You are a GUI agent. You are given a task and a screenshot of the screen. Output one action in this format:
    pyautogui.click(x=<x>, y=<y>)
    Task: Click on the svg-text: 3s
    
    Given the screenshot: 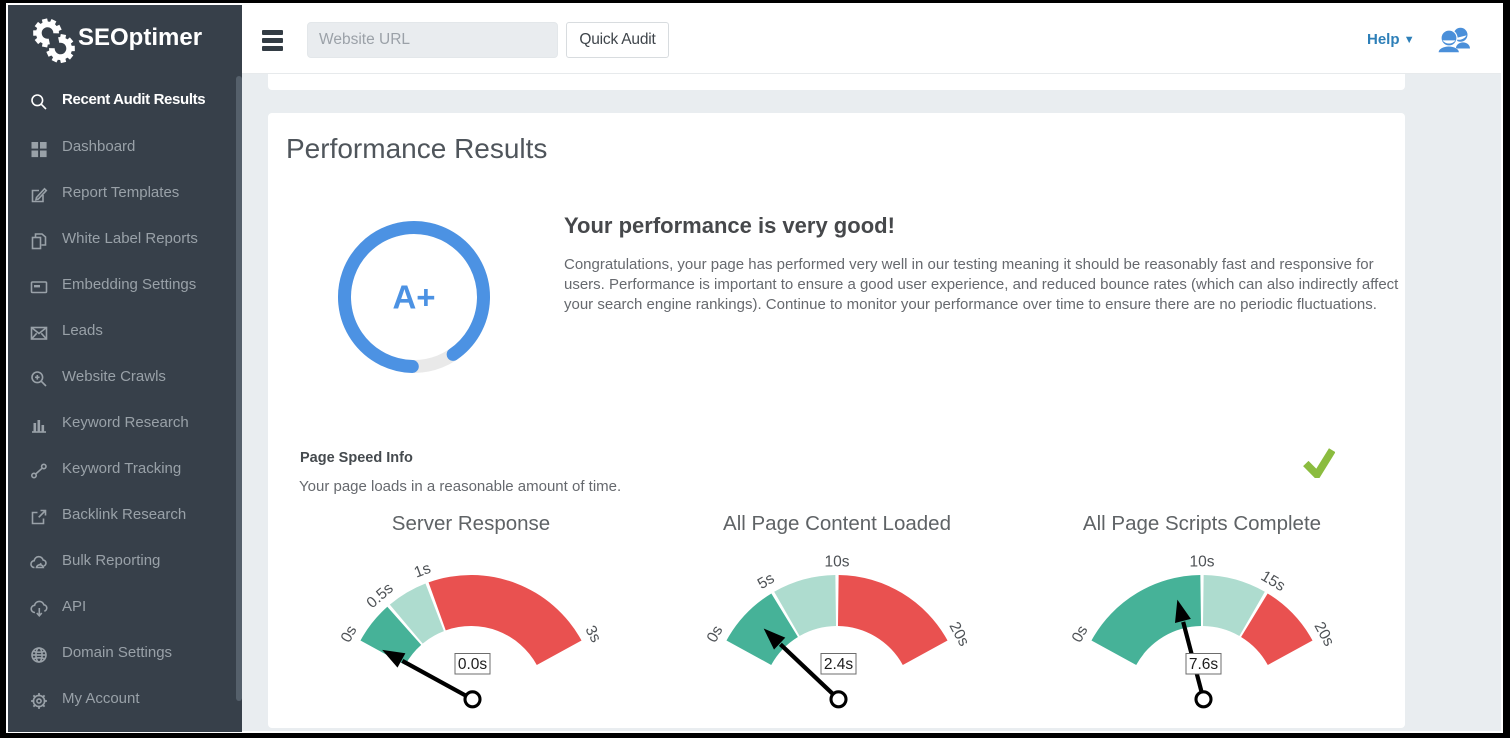 What is the action you would take?
    pyautogui.click(x=593, y=634)
    